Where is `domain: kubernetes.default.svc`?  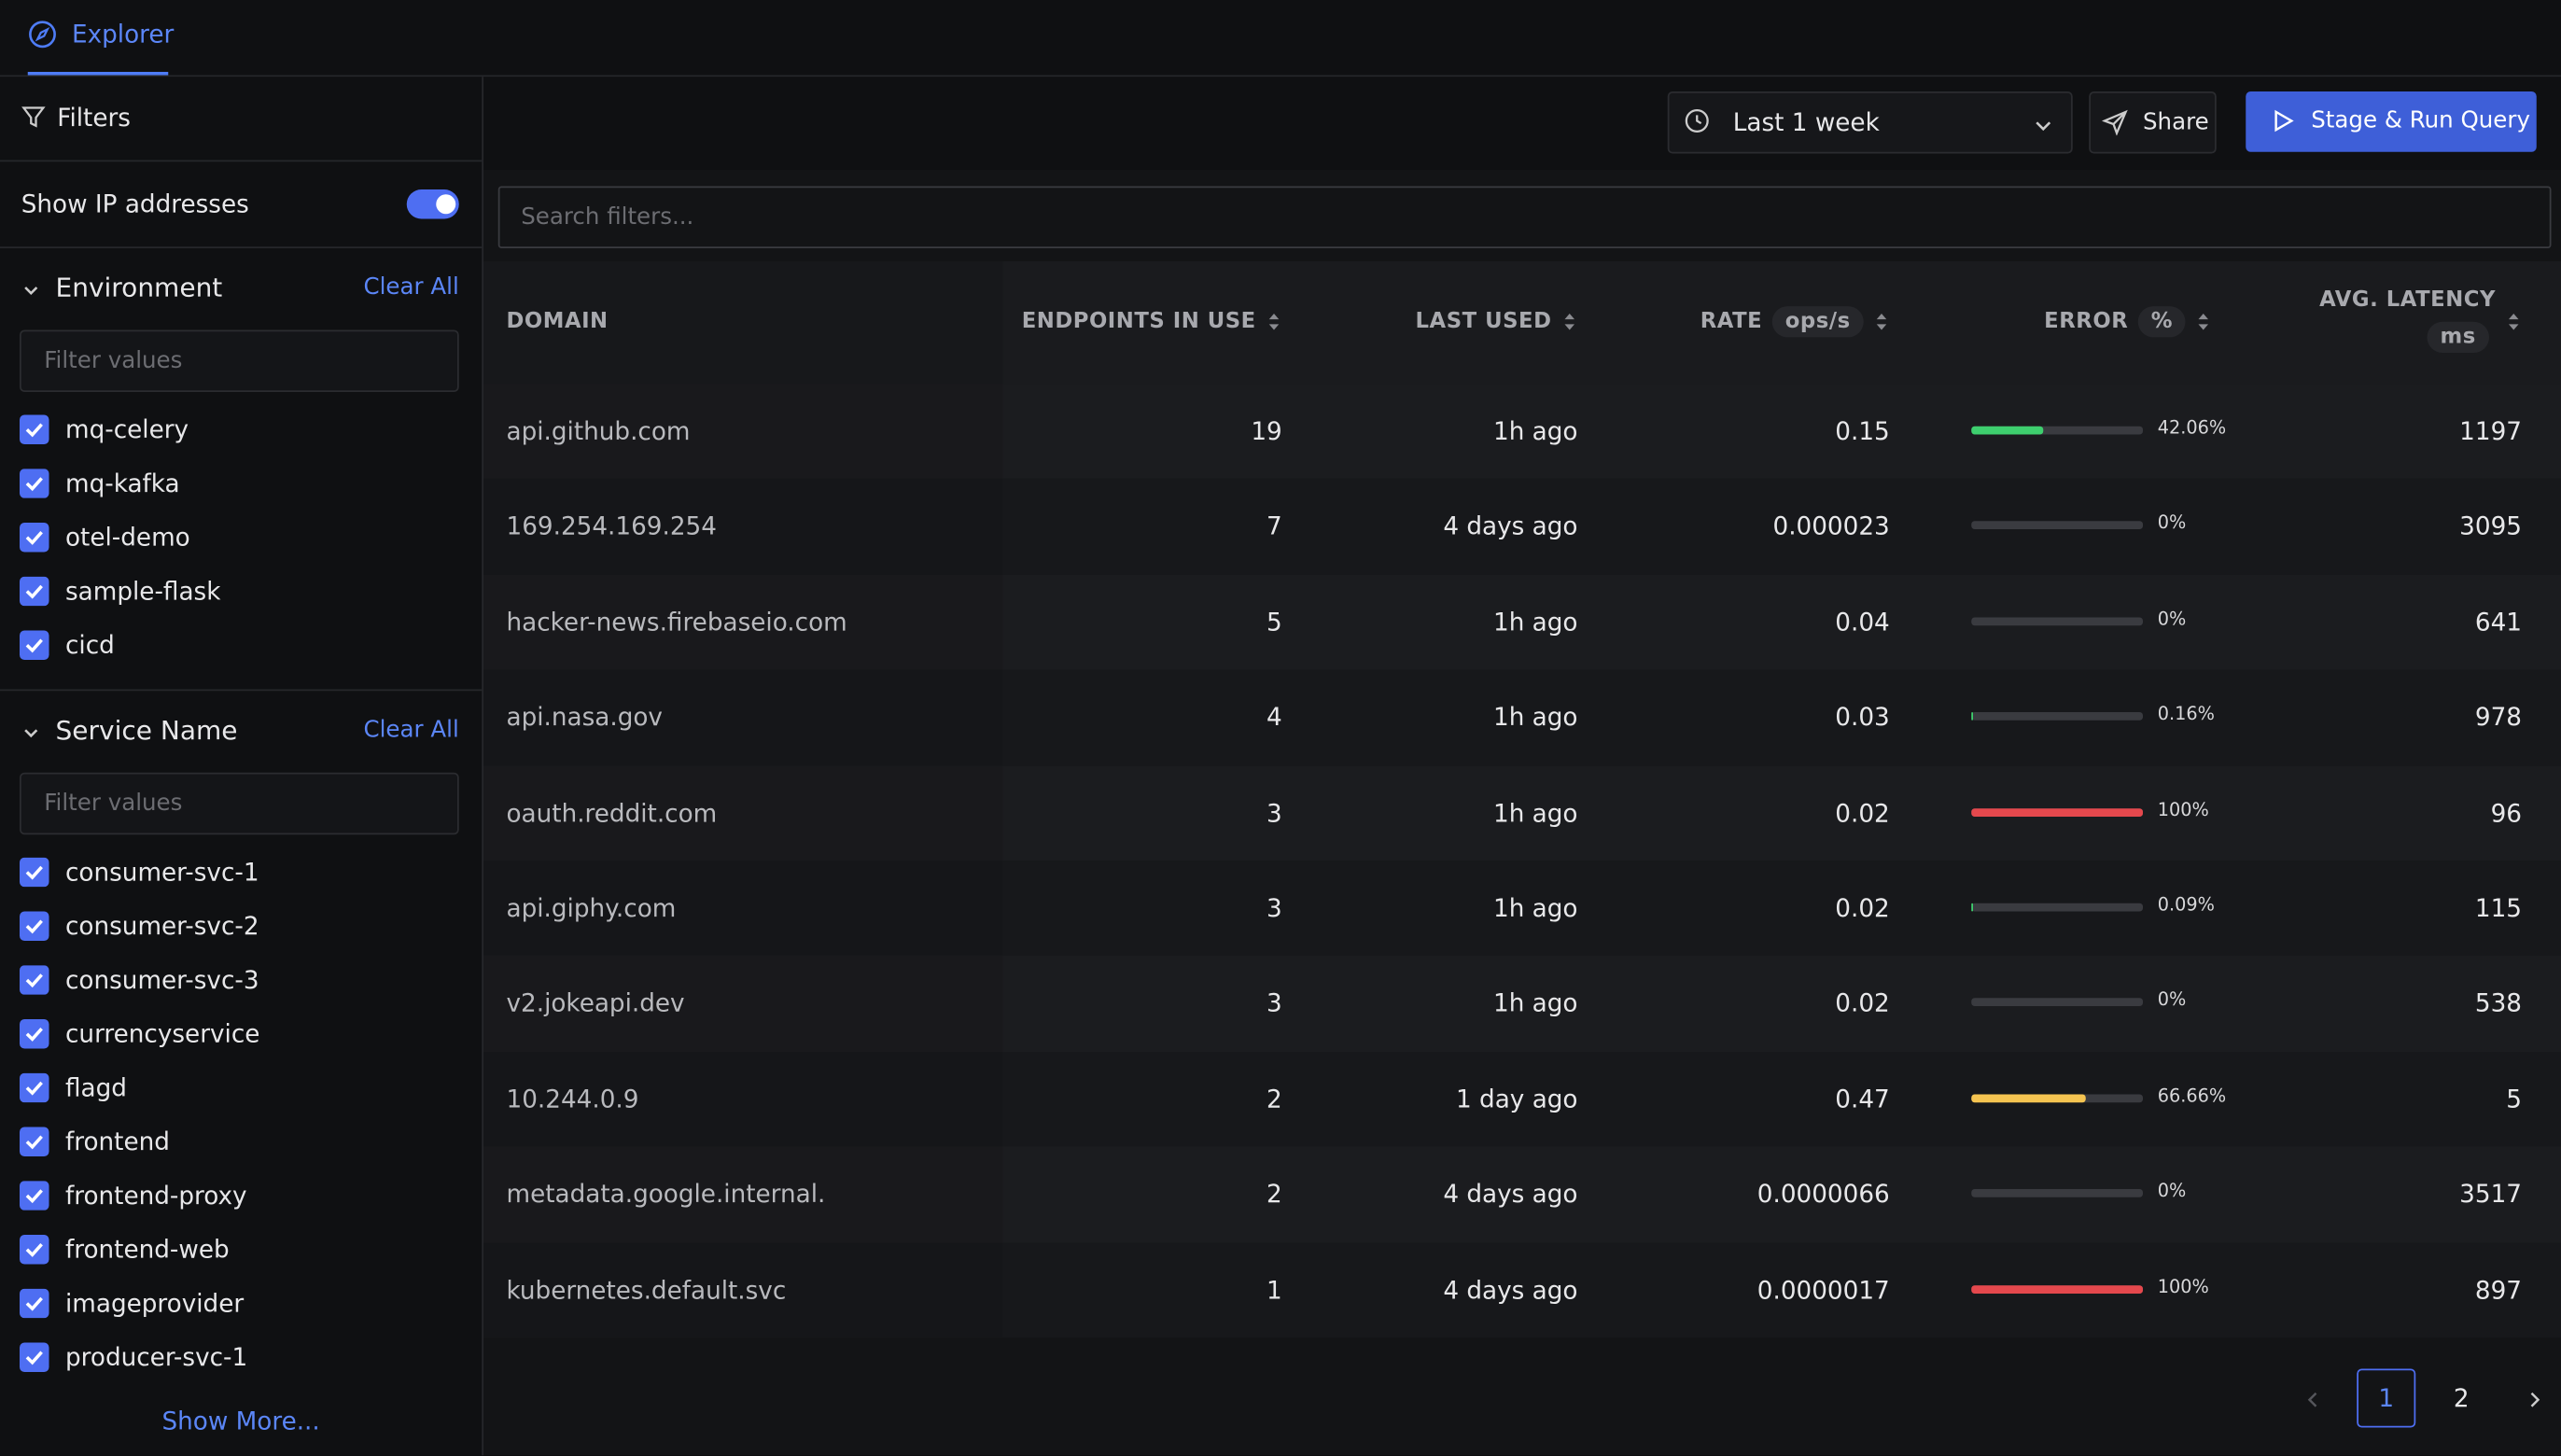
domain: kubernetes.default.svc is located at coordinates (646, 1290).